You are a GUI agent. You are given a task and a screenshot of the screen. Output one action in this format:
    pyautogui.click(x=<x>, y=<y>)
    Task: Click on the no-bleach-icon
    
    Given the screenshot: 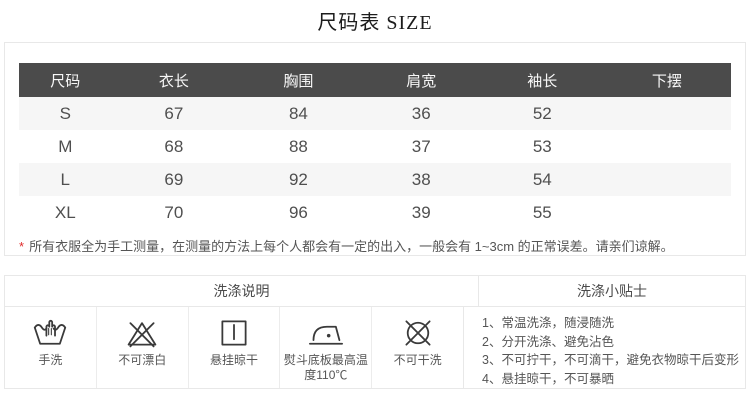 What is the action you would take?
    pyautogui.click(x=142, y=335)
    